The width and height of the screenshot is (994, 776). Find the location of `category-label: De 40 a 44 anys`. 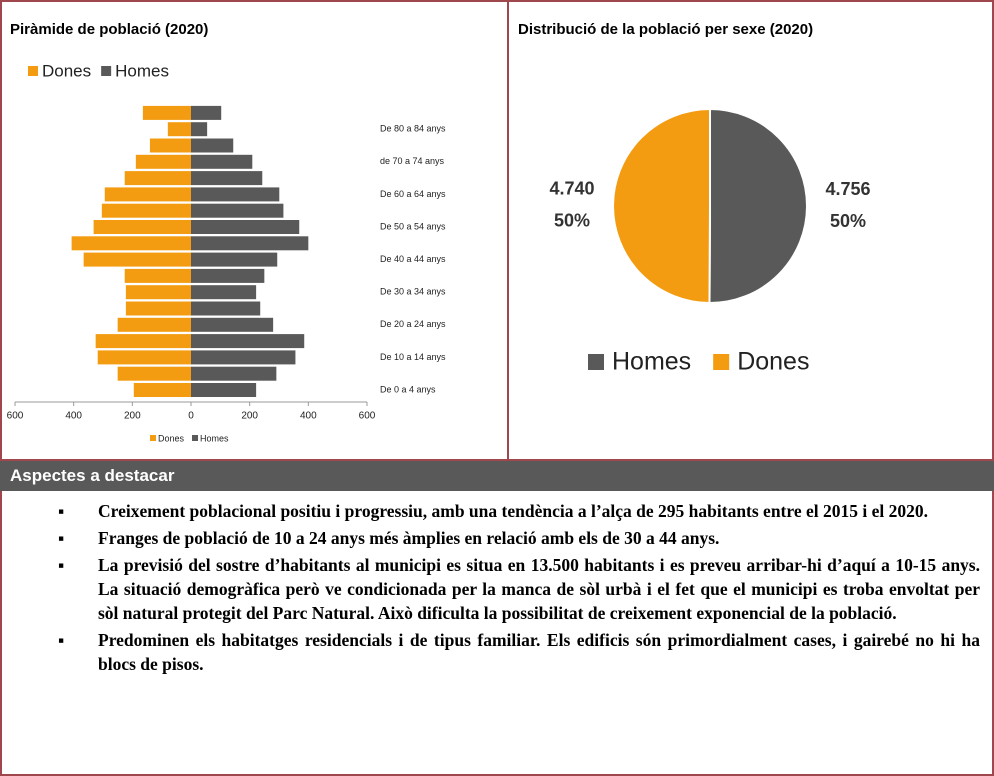

category-label: De 40 a 44 anys is located at coordinates (413, 259).